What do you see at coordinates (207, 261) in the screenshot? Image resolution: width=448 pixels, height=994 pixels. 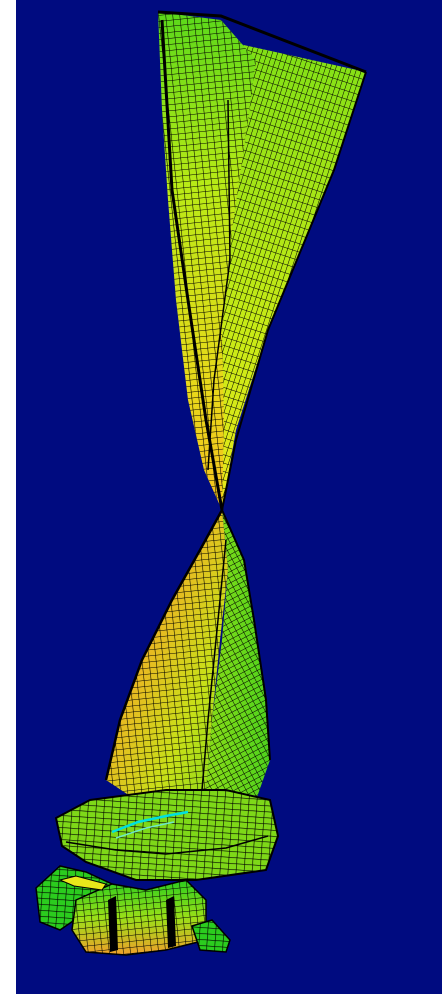 I see `blade-upper-front-face` at bounding box center [207, 261].